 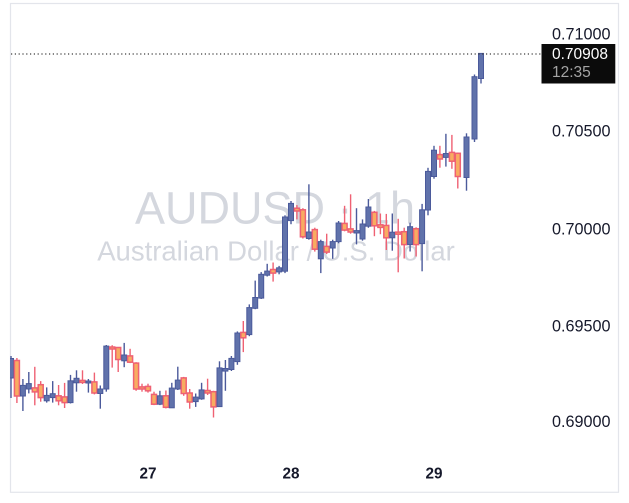 I want to click on svg-text: 0.69000, so click(x=581, y=422).